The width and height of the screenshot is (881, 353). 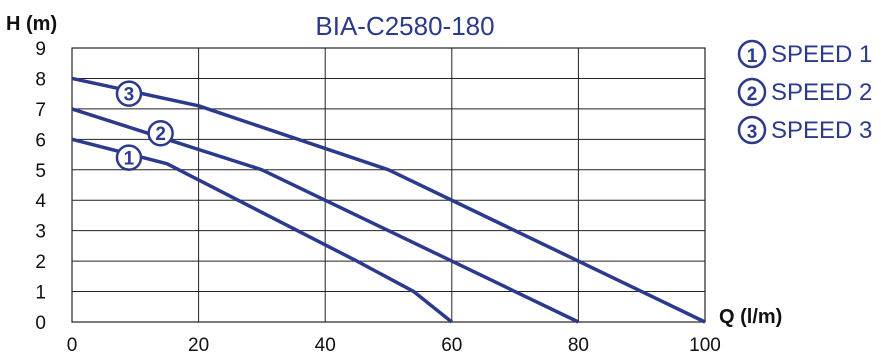 What do you see at coordinates (325, 344) in the screenshot?
I see `x-tick-label-2: 40` at bounding box center [325, 344].